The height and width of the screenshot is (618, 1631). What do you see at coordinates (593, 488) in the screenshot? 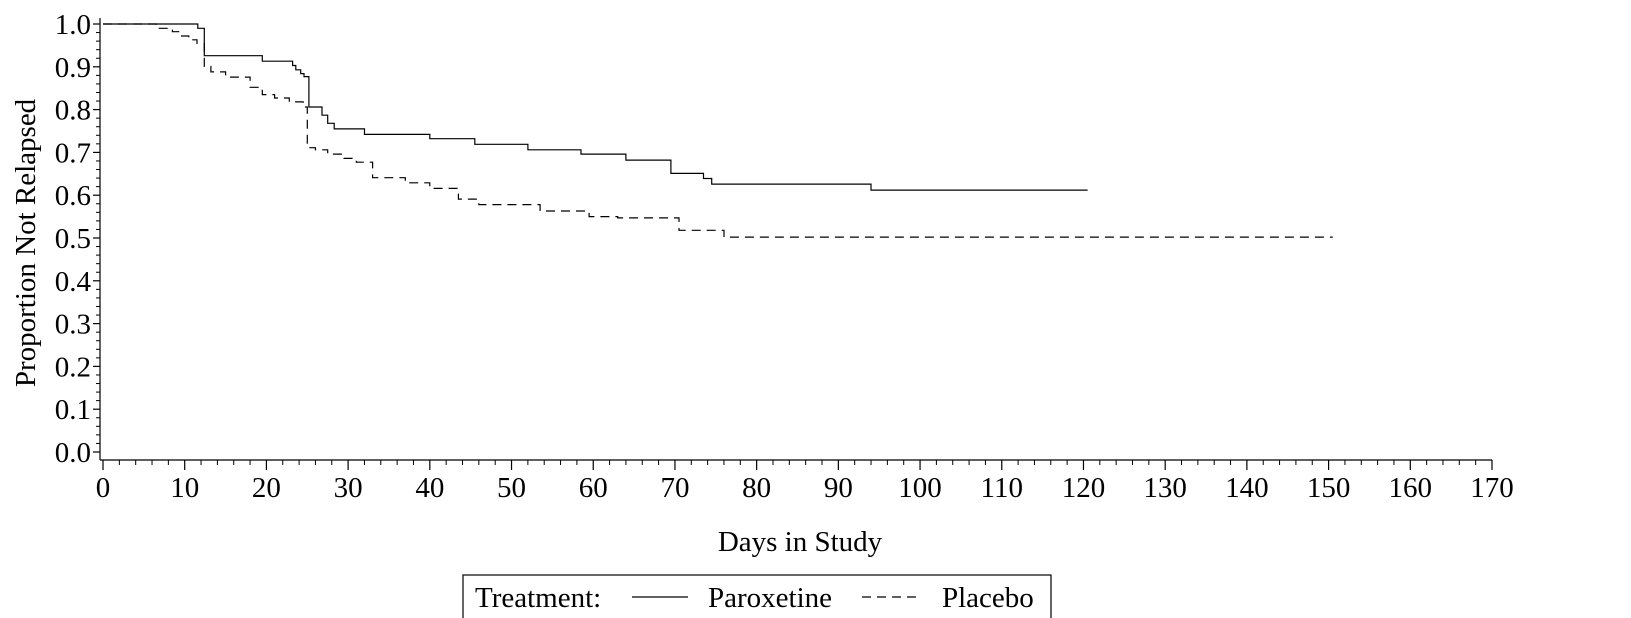
I see `x-tick-label: 60` at bounding box center [593, 488].